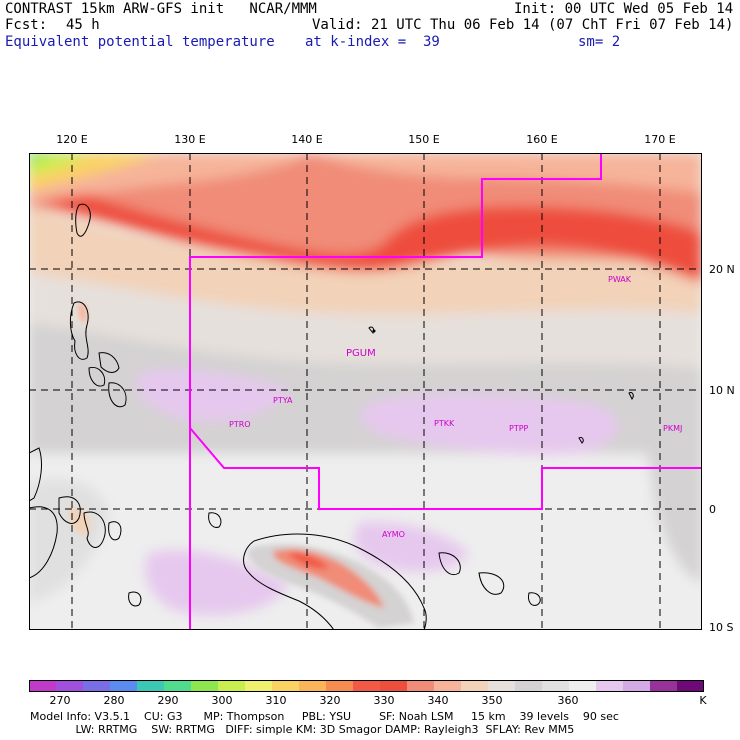 This screenshot has width=740, height=740. What do you see at coordinates (240, 424) in the screenshot?
I see `station-ptro: PTRO` at bounding box center [240, 424].